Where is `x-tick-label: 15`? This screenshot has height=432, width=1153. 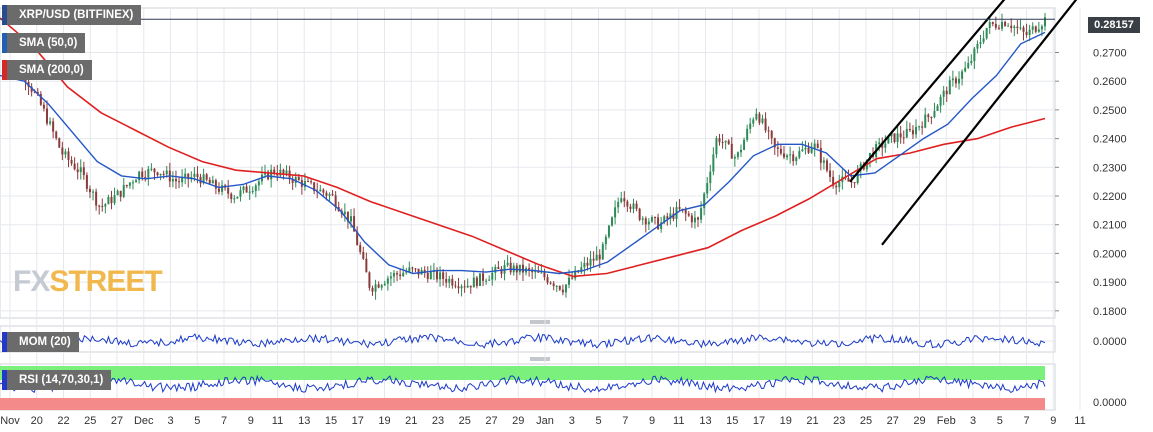
x-tick-label: 15 is located at coordinates (331, 421).